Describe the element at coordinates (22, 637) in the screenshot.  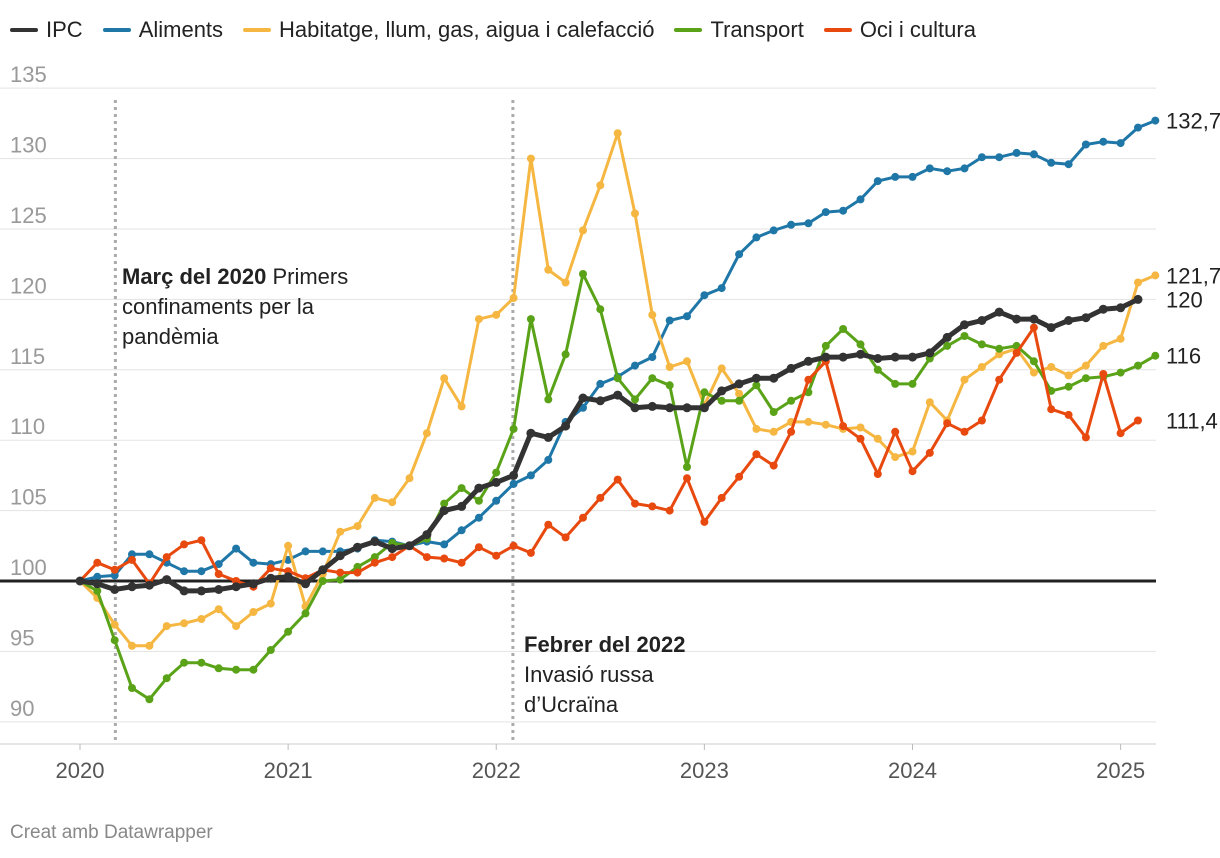
I see `y-tick-label: 95` at that location.